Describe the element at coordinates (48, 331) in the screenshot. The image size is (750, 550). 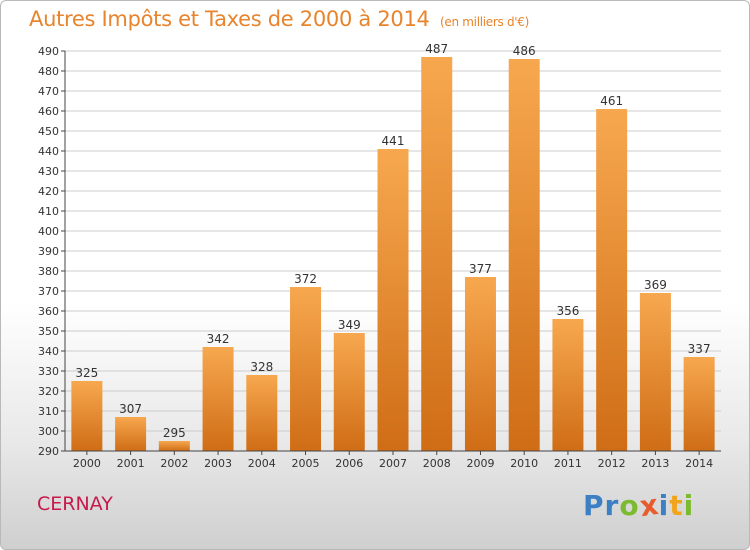
I see `y-tick-label: 350` at that location.